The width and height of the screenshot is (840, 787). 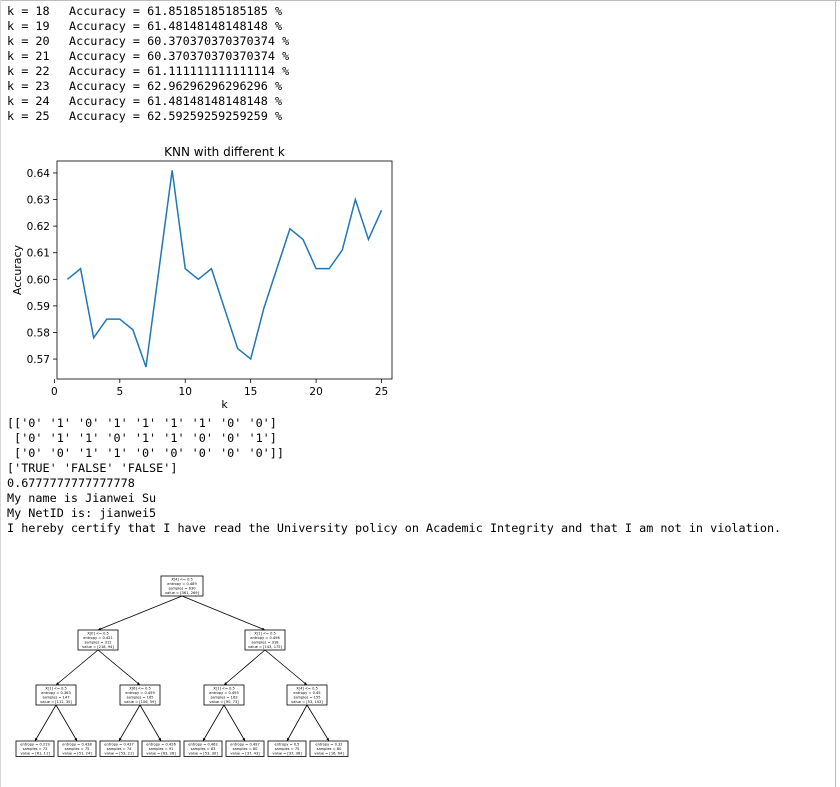 What do you see at coordinates (55, 698) in the screenshot?
I see `tree-node-text: samples = 147` at bounding box center [55, 698].